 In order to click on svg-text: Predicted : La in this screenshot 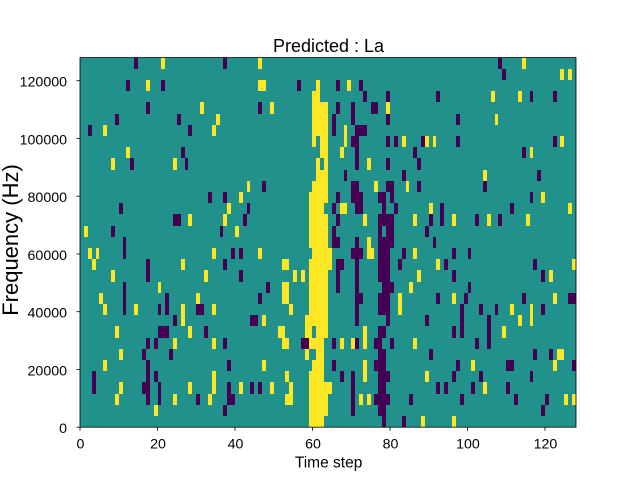, I will do `click(329, 46)`.